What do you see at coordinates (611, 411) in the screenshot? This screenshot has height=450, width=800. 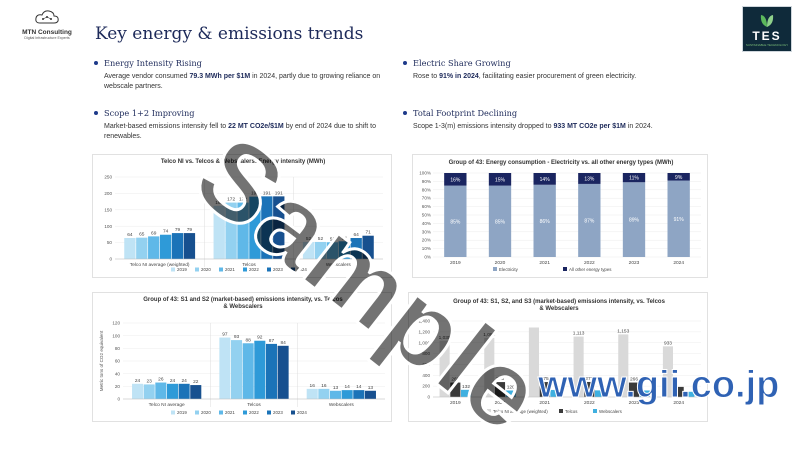 I see `legend-label: Webscalers` at bounding box center [611, 411].